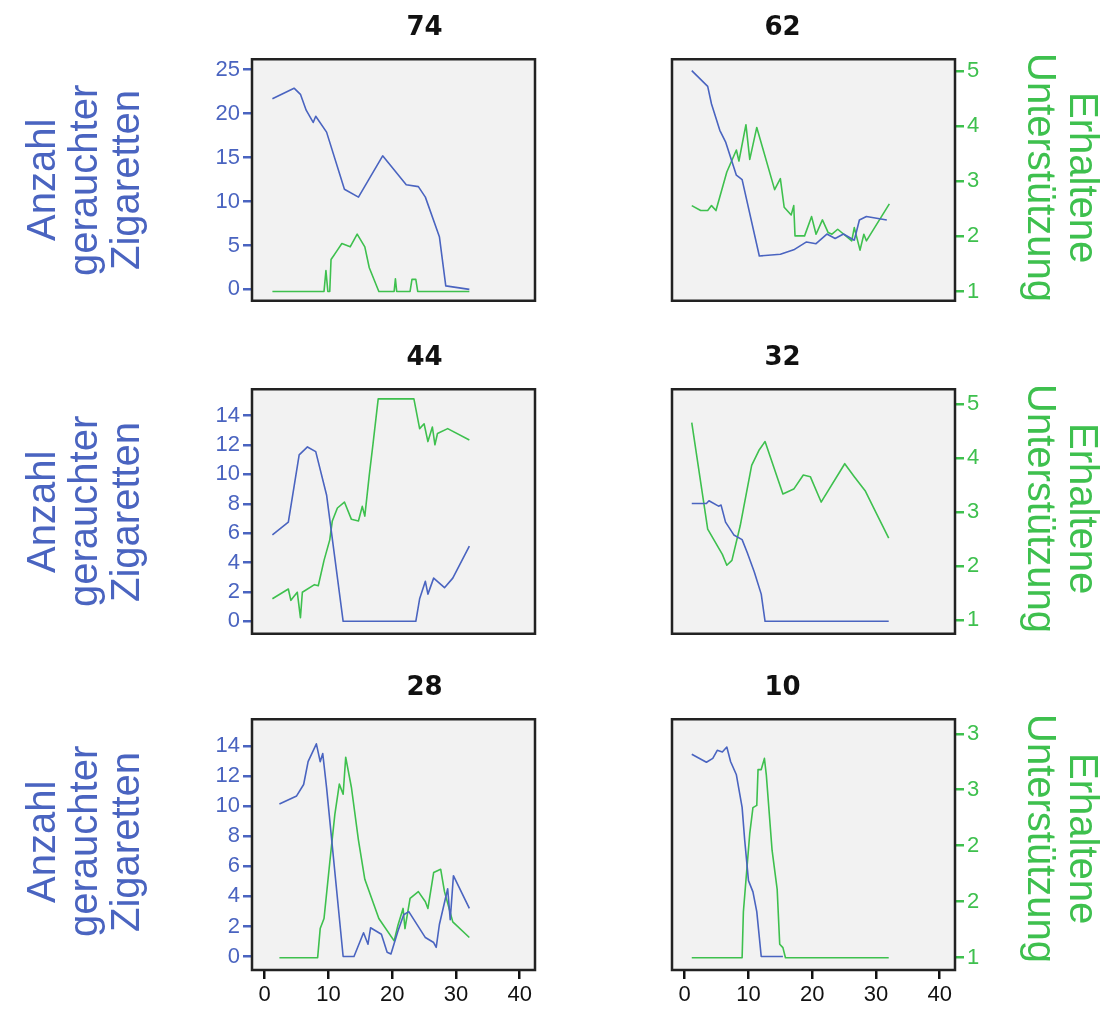 This screenshot has height=1012, width=1109. Describe the element at coordinates (424, 356) in the screenshot. I see `chart-title: 44` at that location.